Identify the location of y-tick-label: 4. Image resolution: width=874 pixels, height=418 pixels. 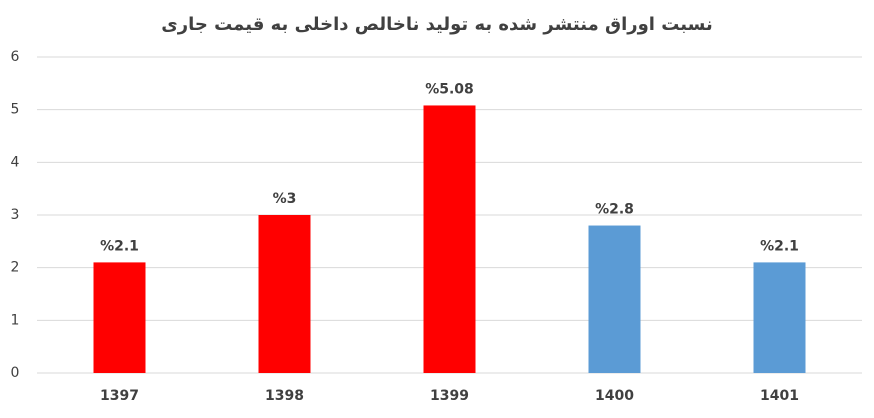
(15, 162).